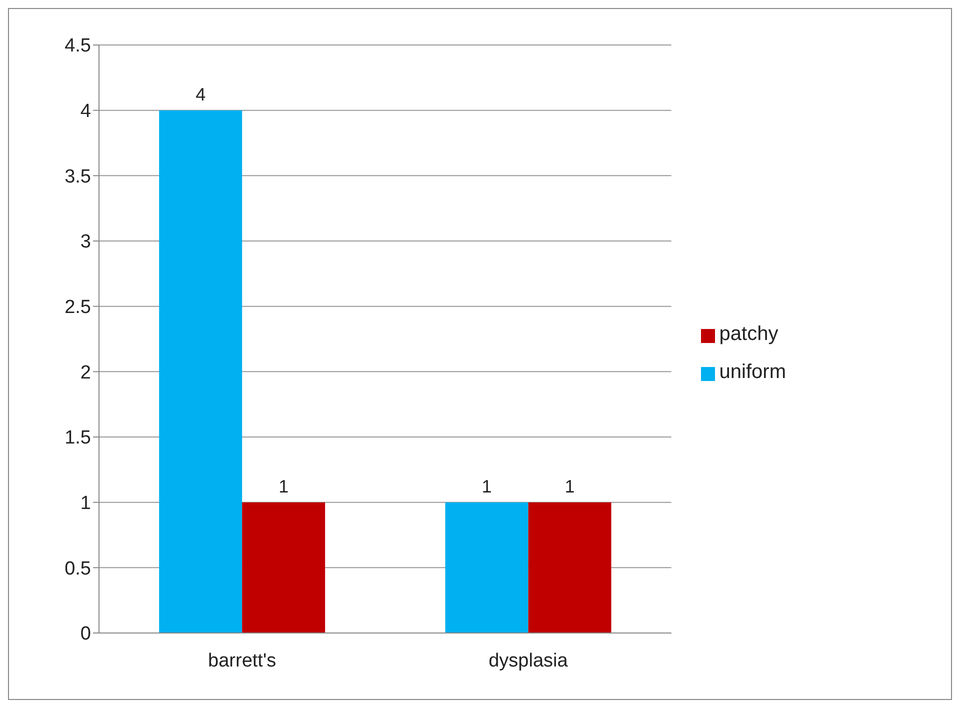 Image resolution: width=960 pixels, height=711 pixels. What do you see at coordinates (77, 438) in the screenshot?
I see `y-tick-label: 1.5` at bounding box center [77, 438].